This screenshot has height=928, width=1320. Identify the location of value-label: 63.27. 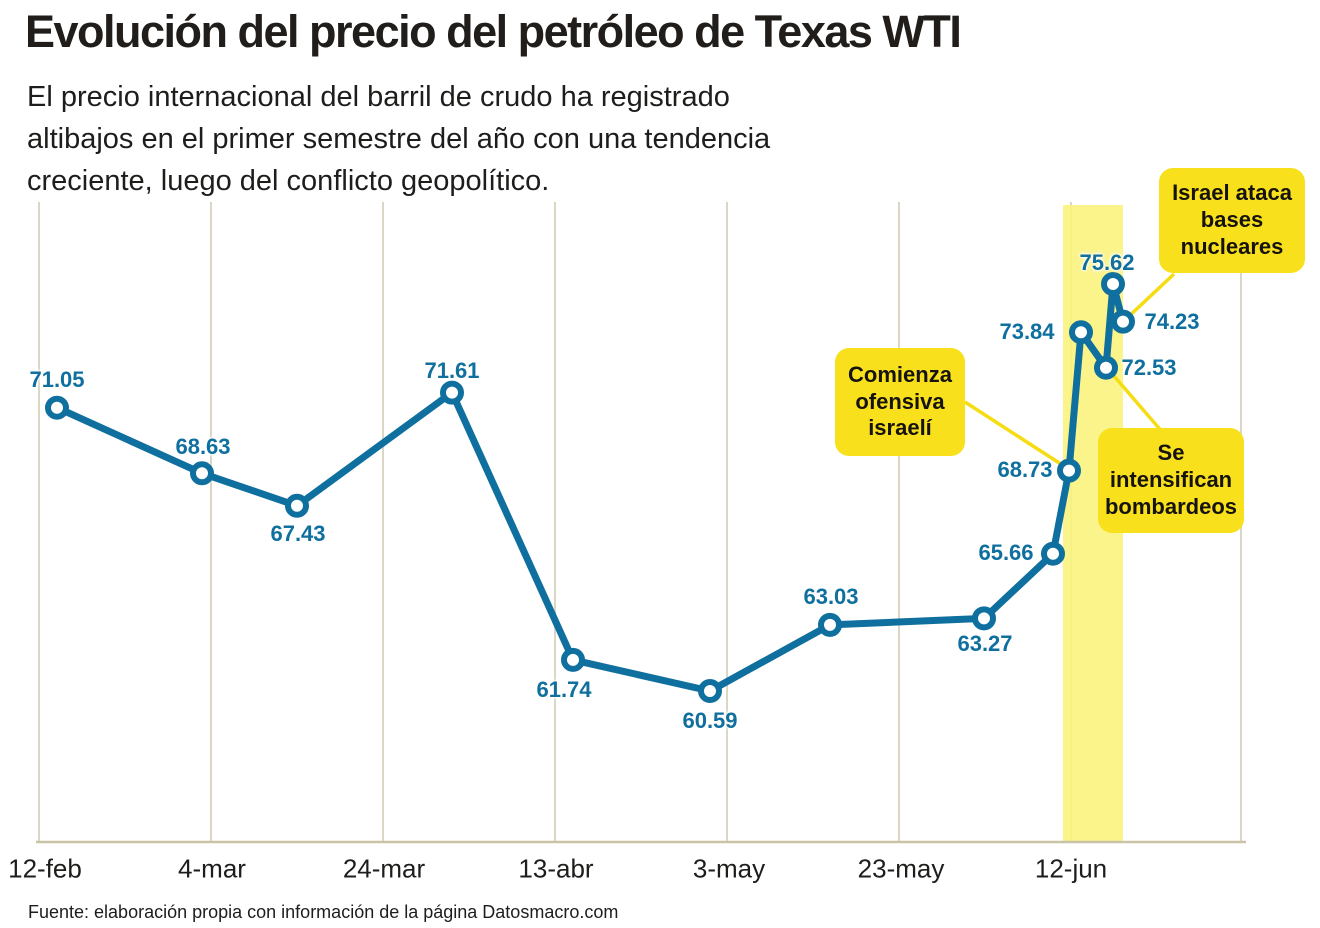
(985, 643).